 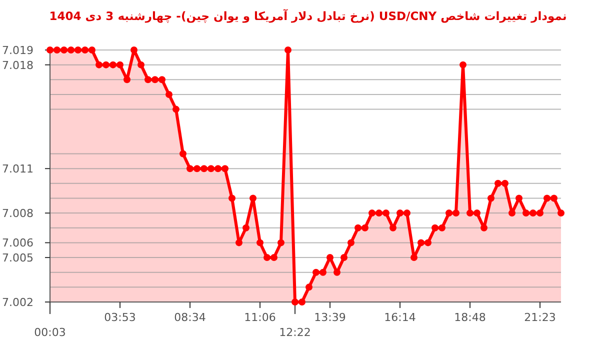 I want to click on x-tick-label: 13:39, so click(x=330, y=317).